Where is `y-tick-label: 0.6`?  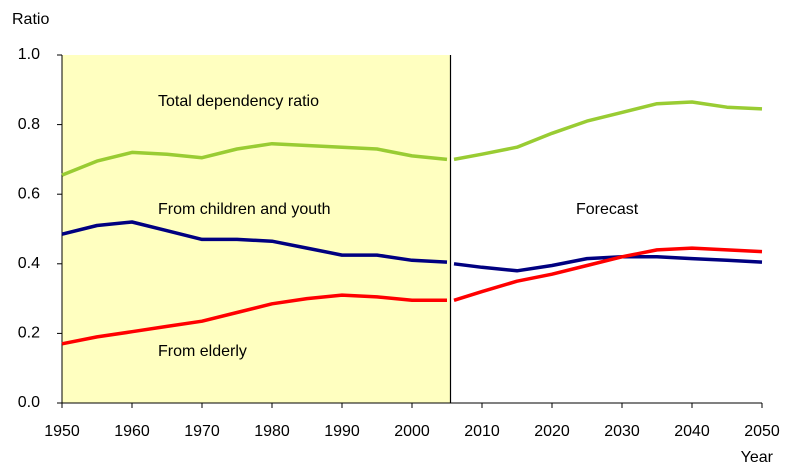 y-tick-label: 0.6 is located at coordinates (29, 193).